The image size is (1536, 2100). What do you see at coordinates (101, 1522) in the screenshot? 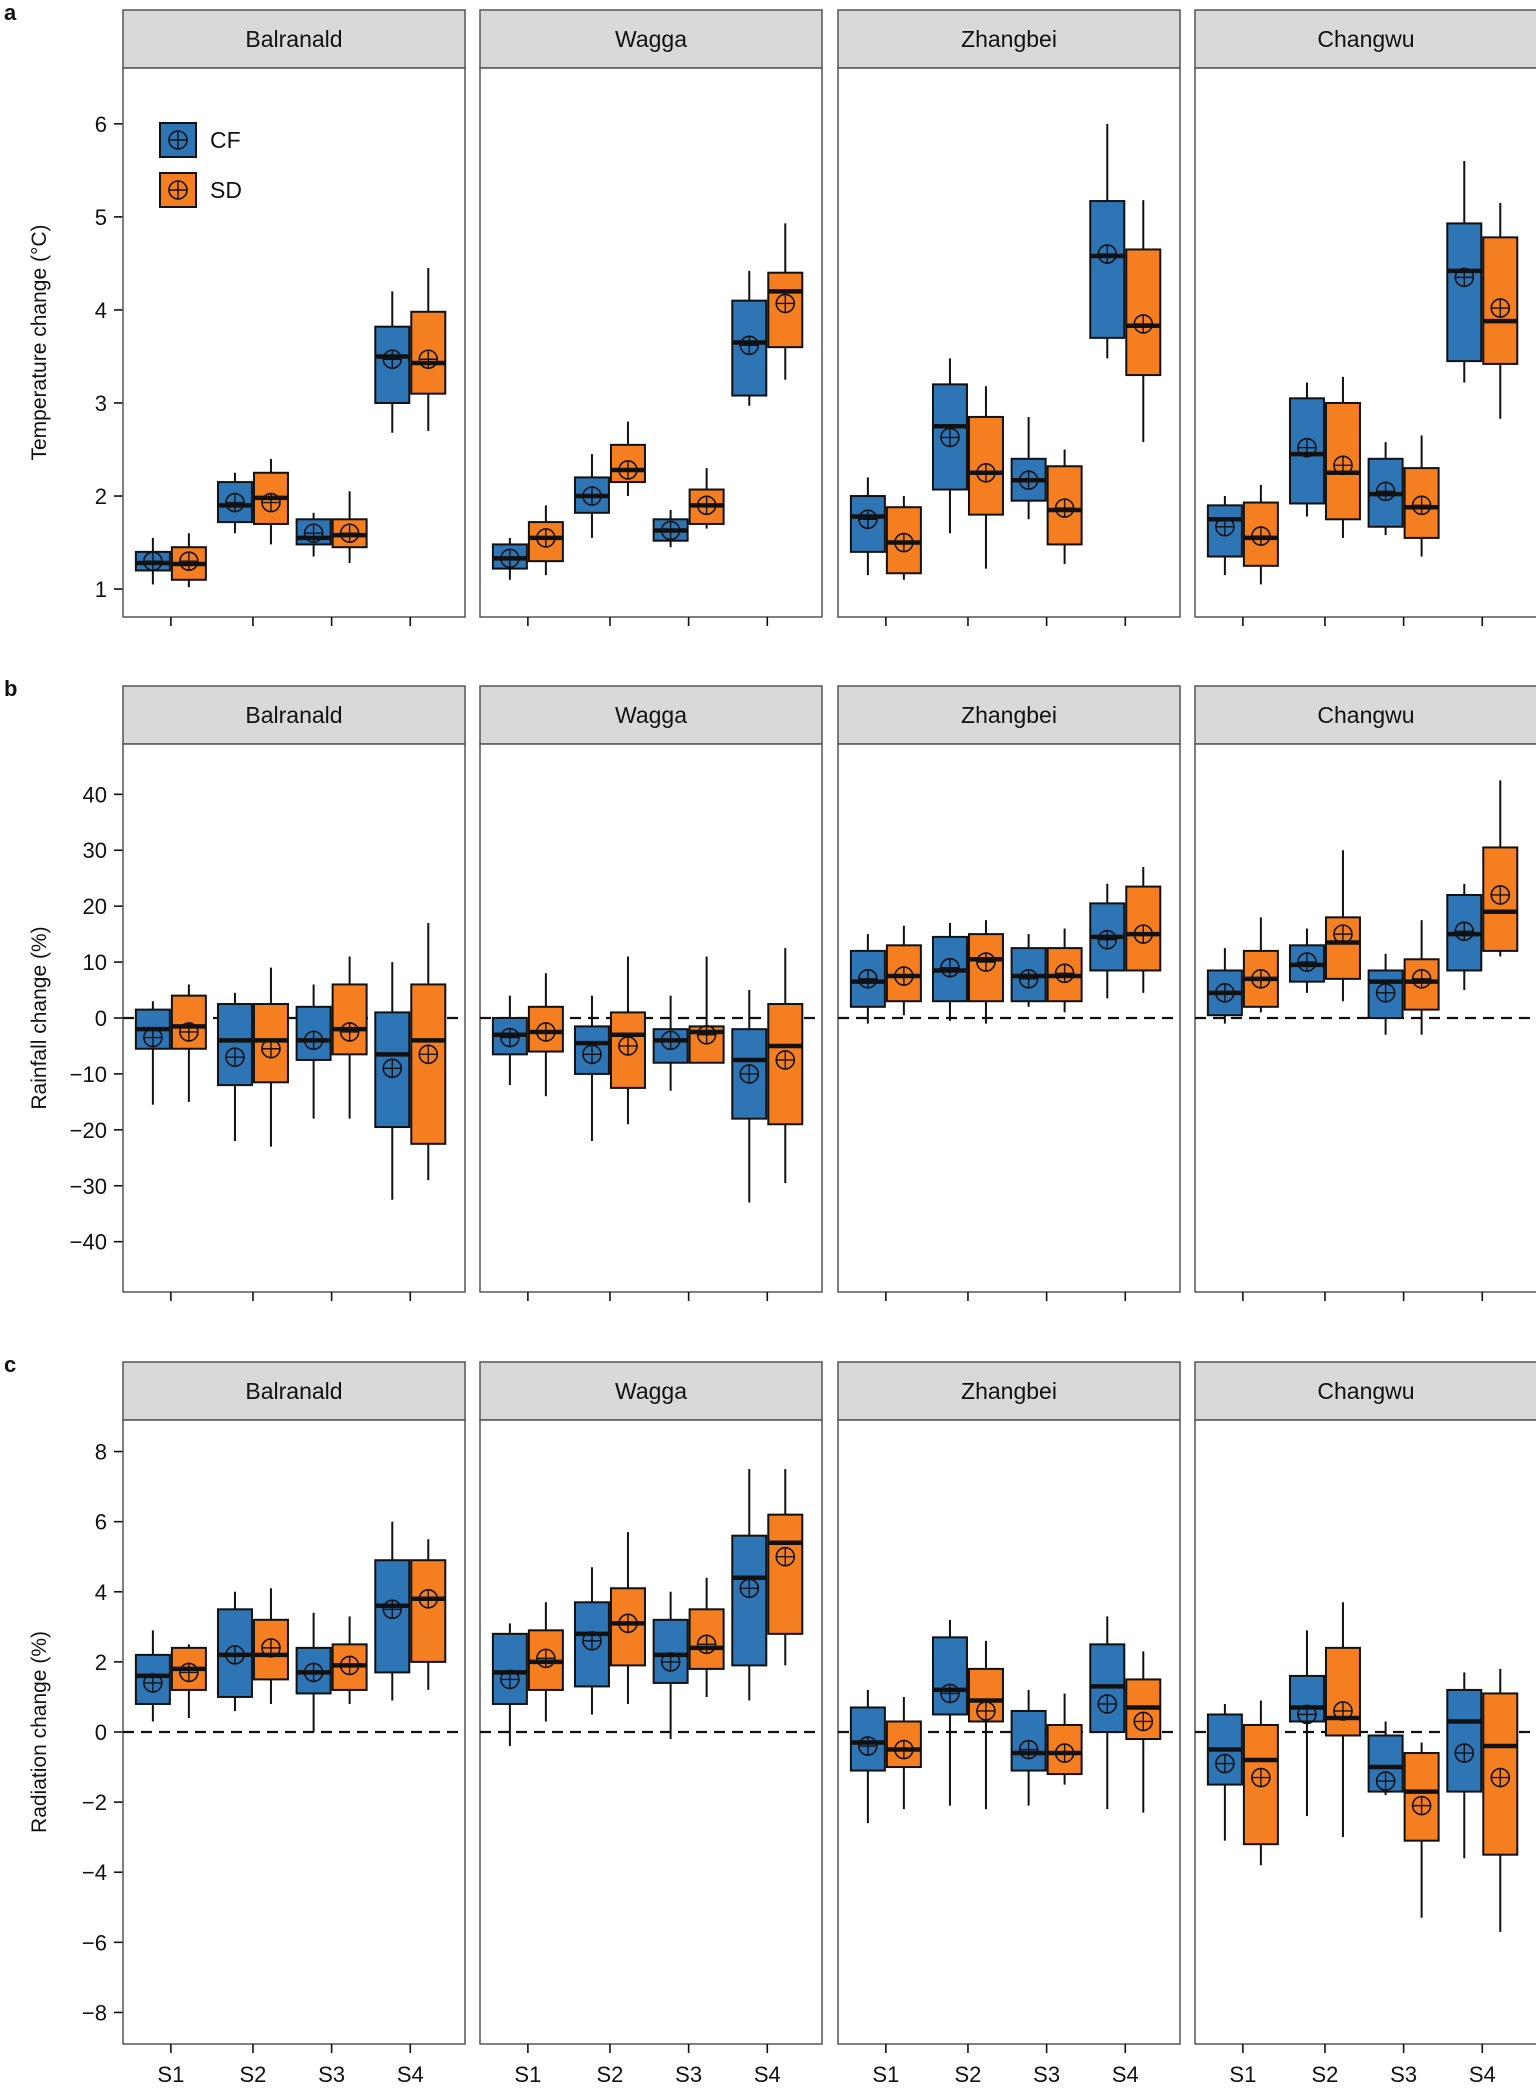
I see `y-tick-label: 6` at bounding box center [101, 1522].